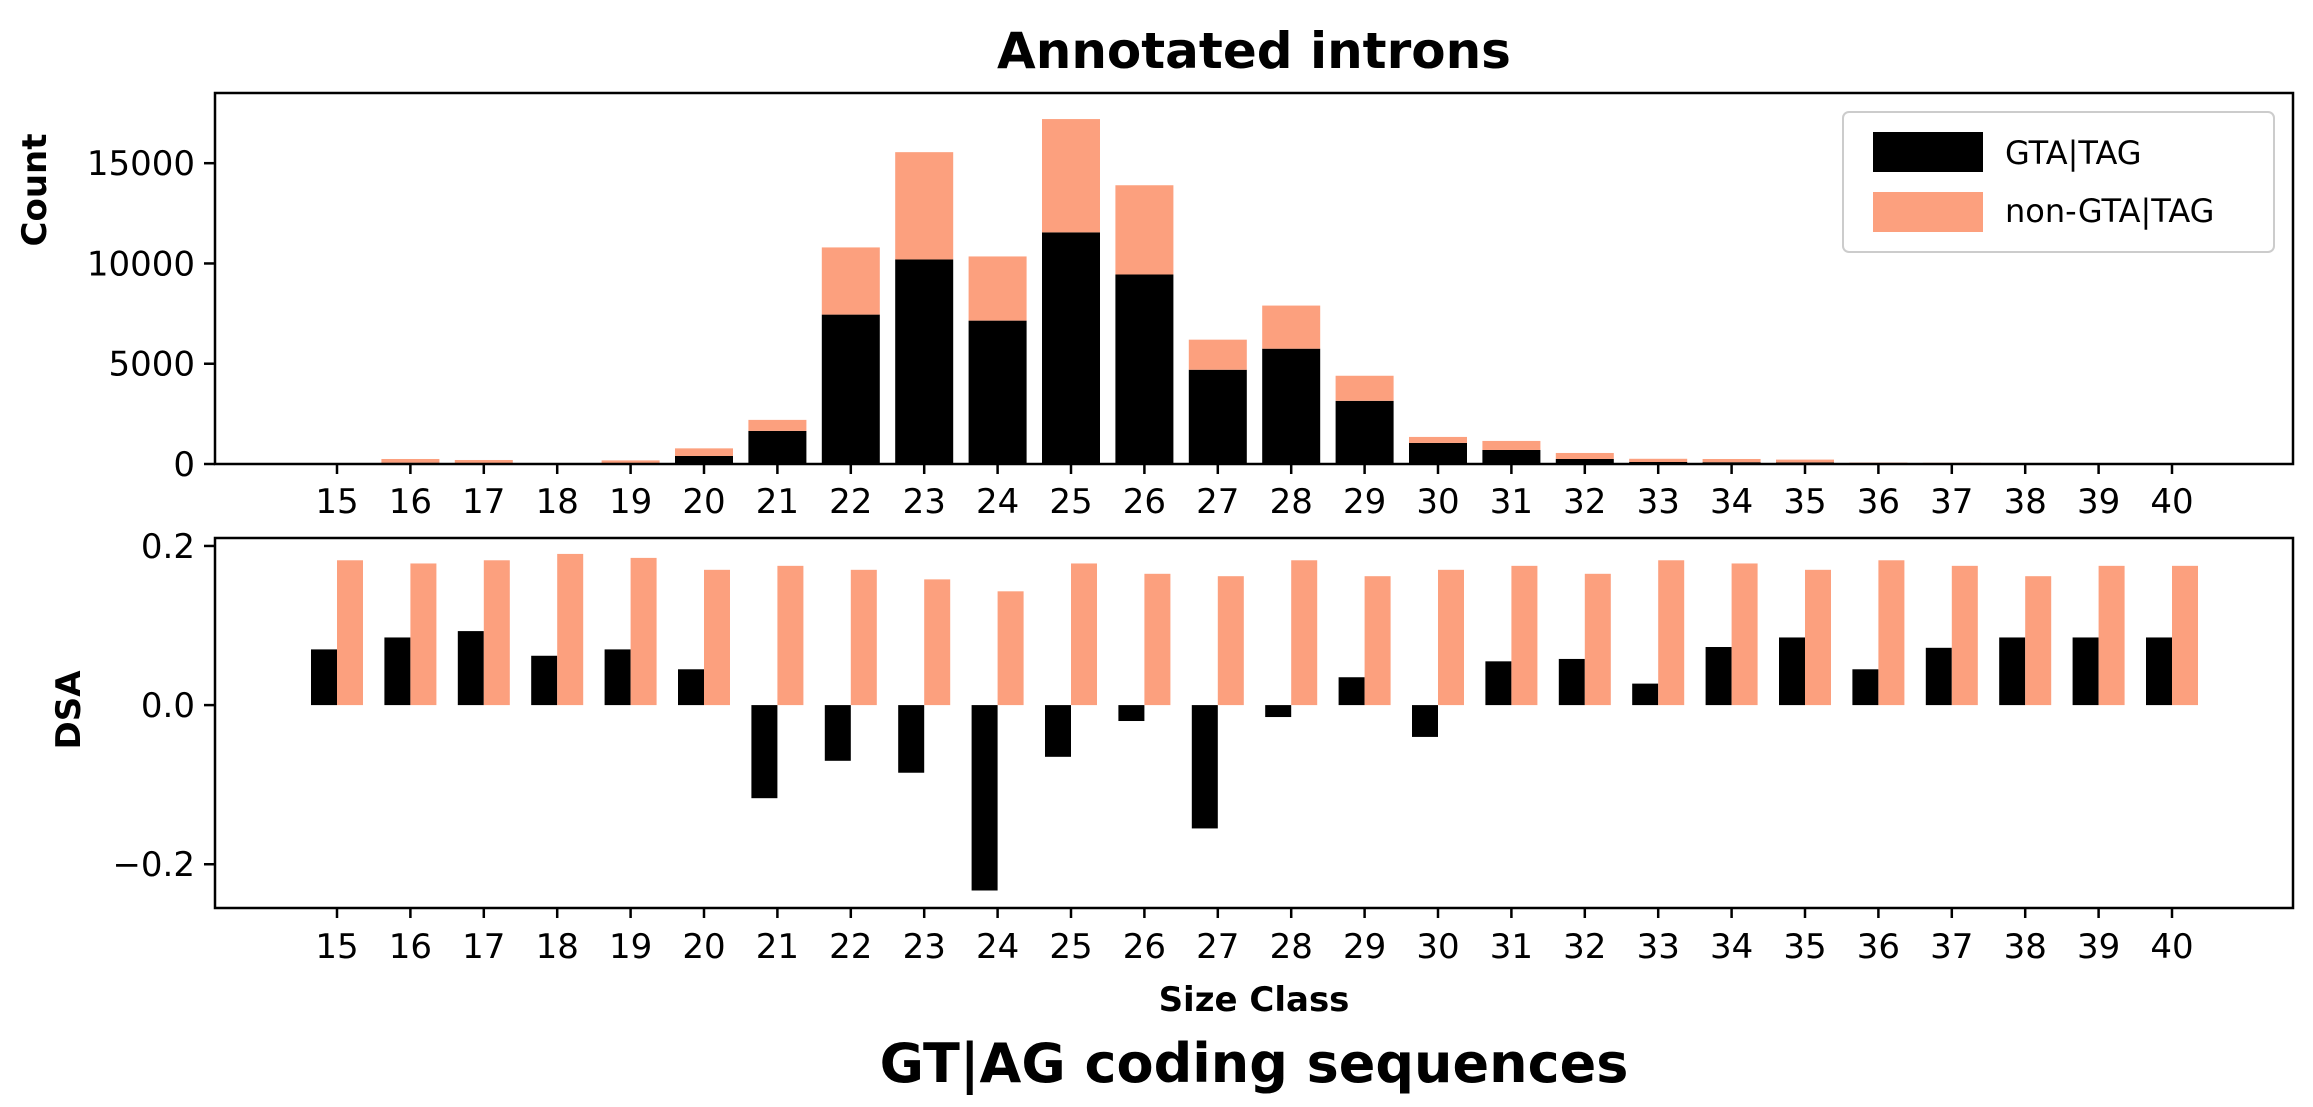 This screenshot has width=2313, height=1107. I want to click on top-xtick-label: 39, so click(2098, 502).